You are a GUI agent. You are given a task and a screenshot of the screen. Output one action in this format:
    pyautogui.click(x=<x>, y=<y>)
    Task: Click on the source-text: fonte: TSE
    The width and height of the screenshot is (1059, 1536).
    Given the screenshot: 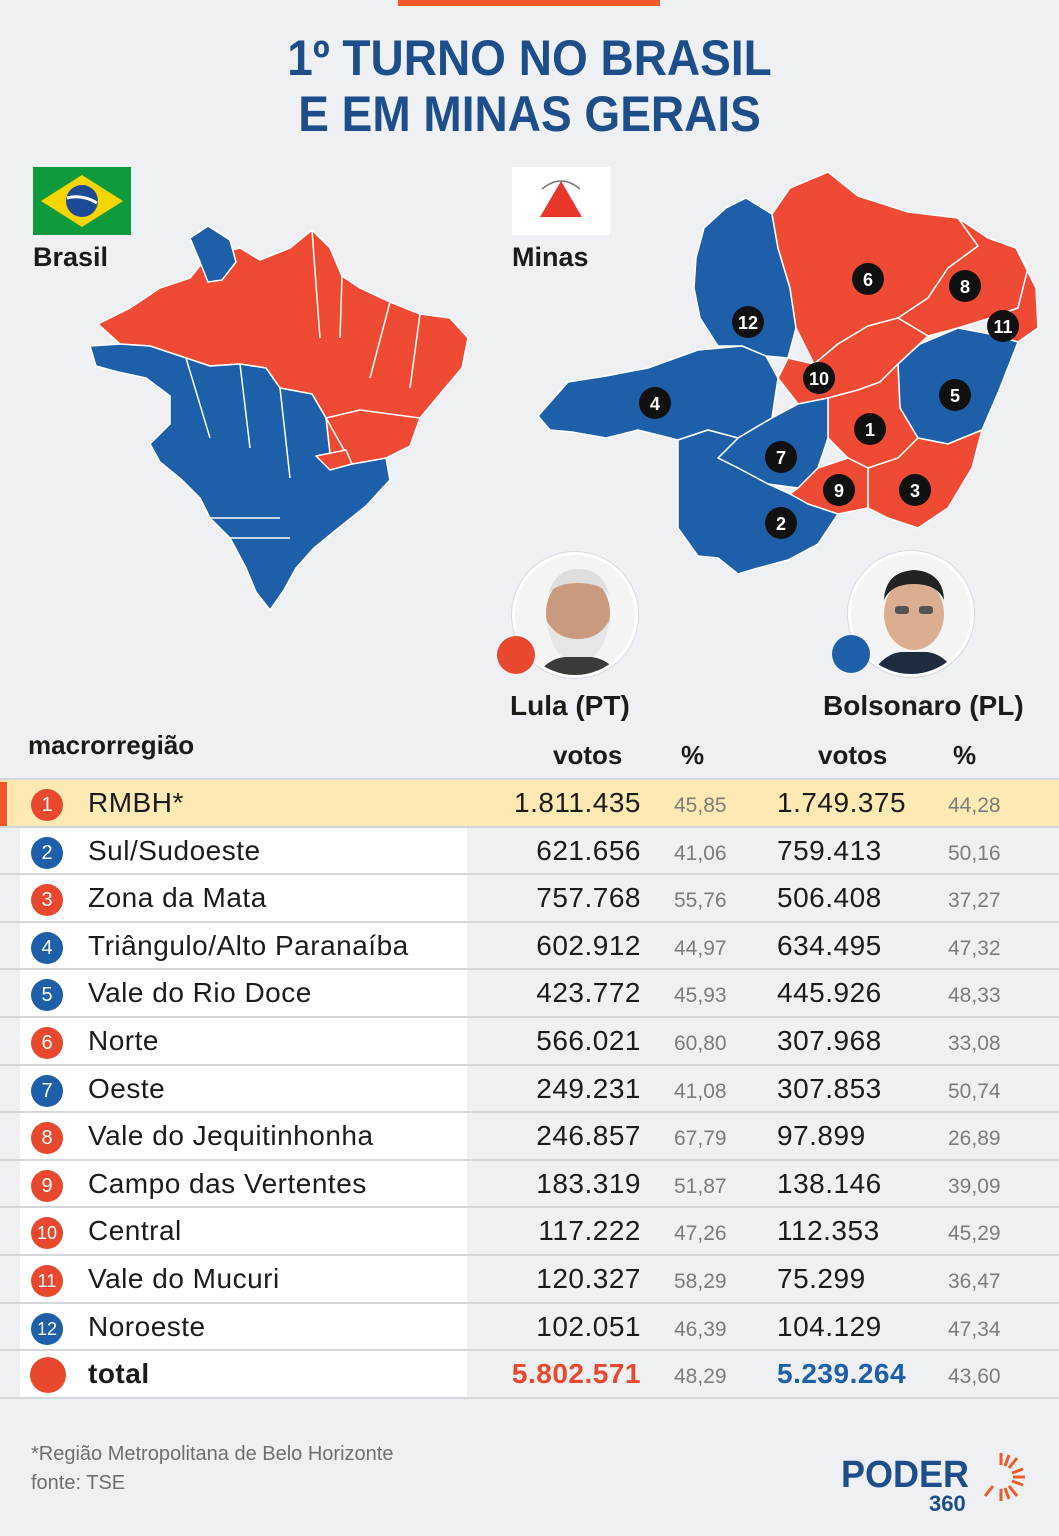 What is the action you would take?
    pyautogui.click(x=78, y=1483)
    